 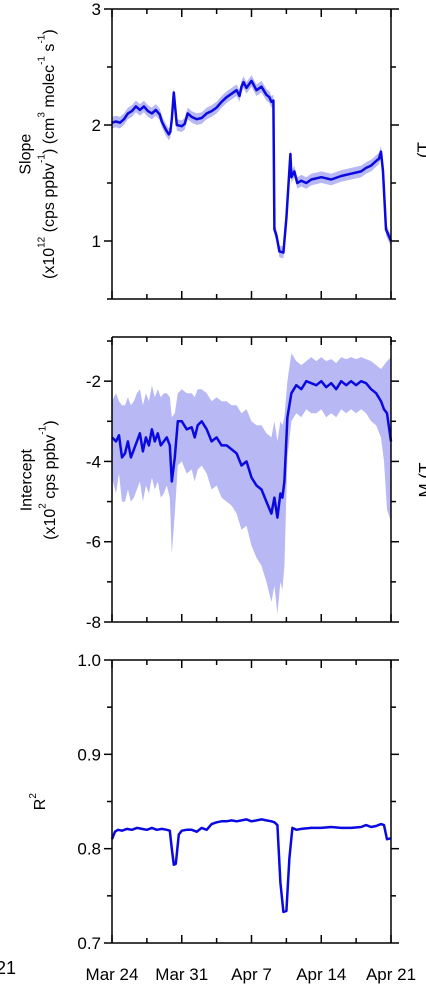 What do you see at coordinates (27, 480) in the screenshot?
I see `y-axis-title-line1: Intercept` at bounding box center [27, 480].